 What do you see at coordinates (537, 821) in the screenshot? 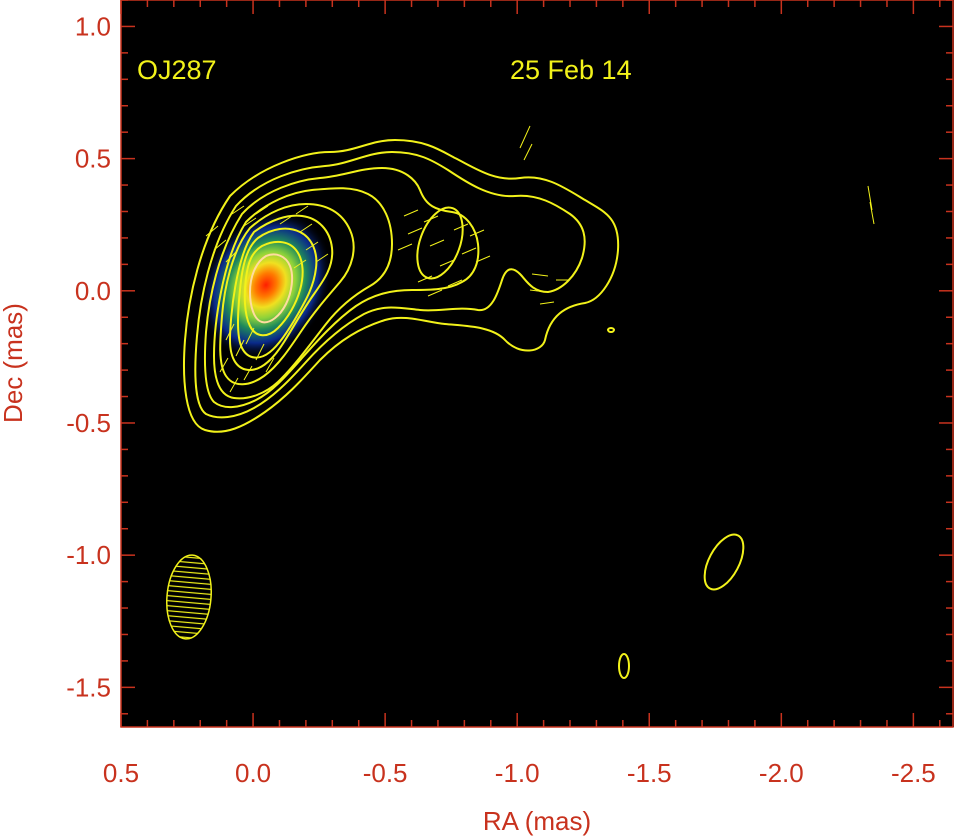
I see `x-axis-title: RA (mas)` at bounding box center [537, 821].